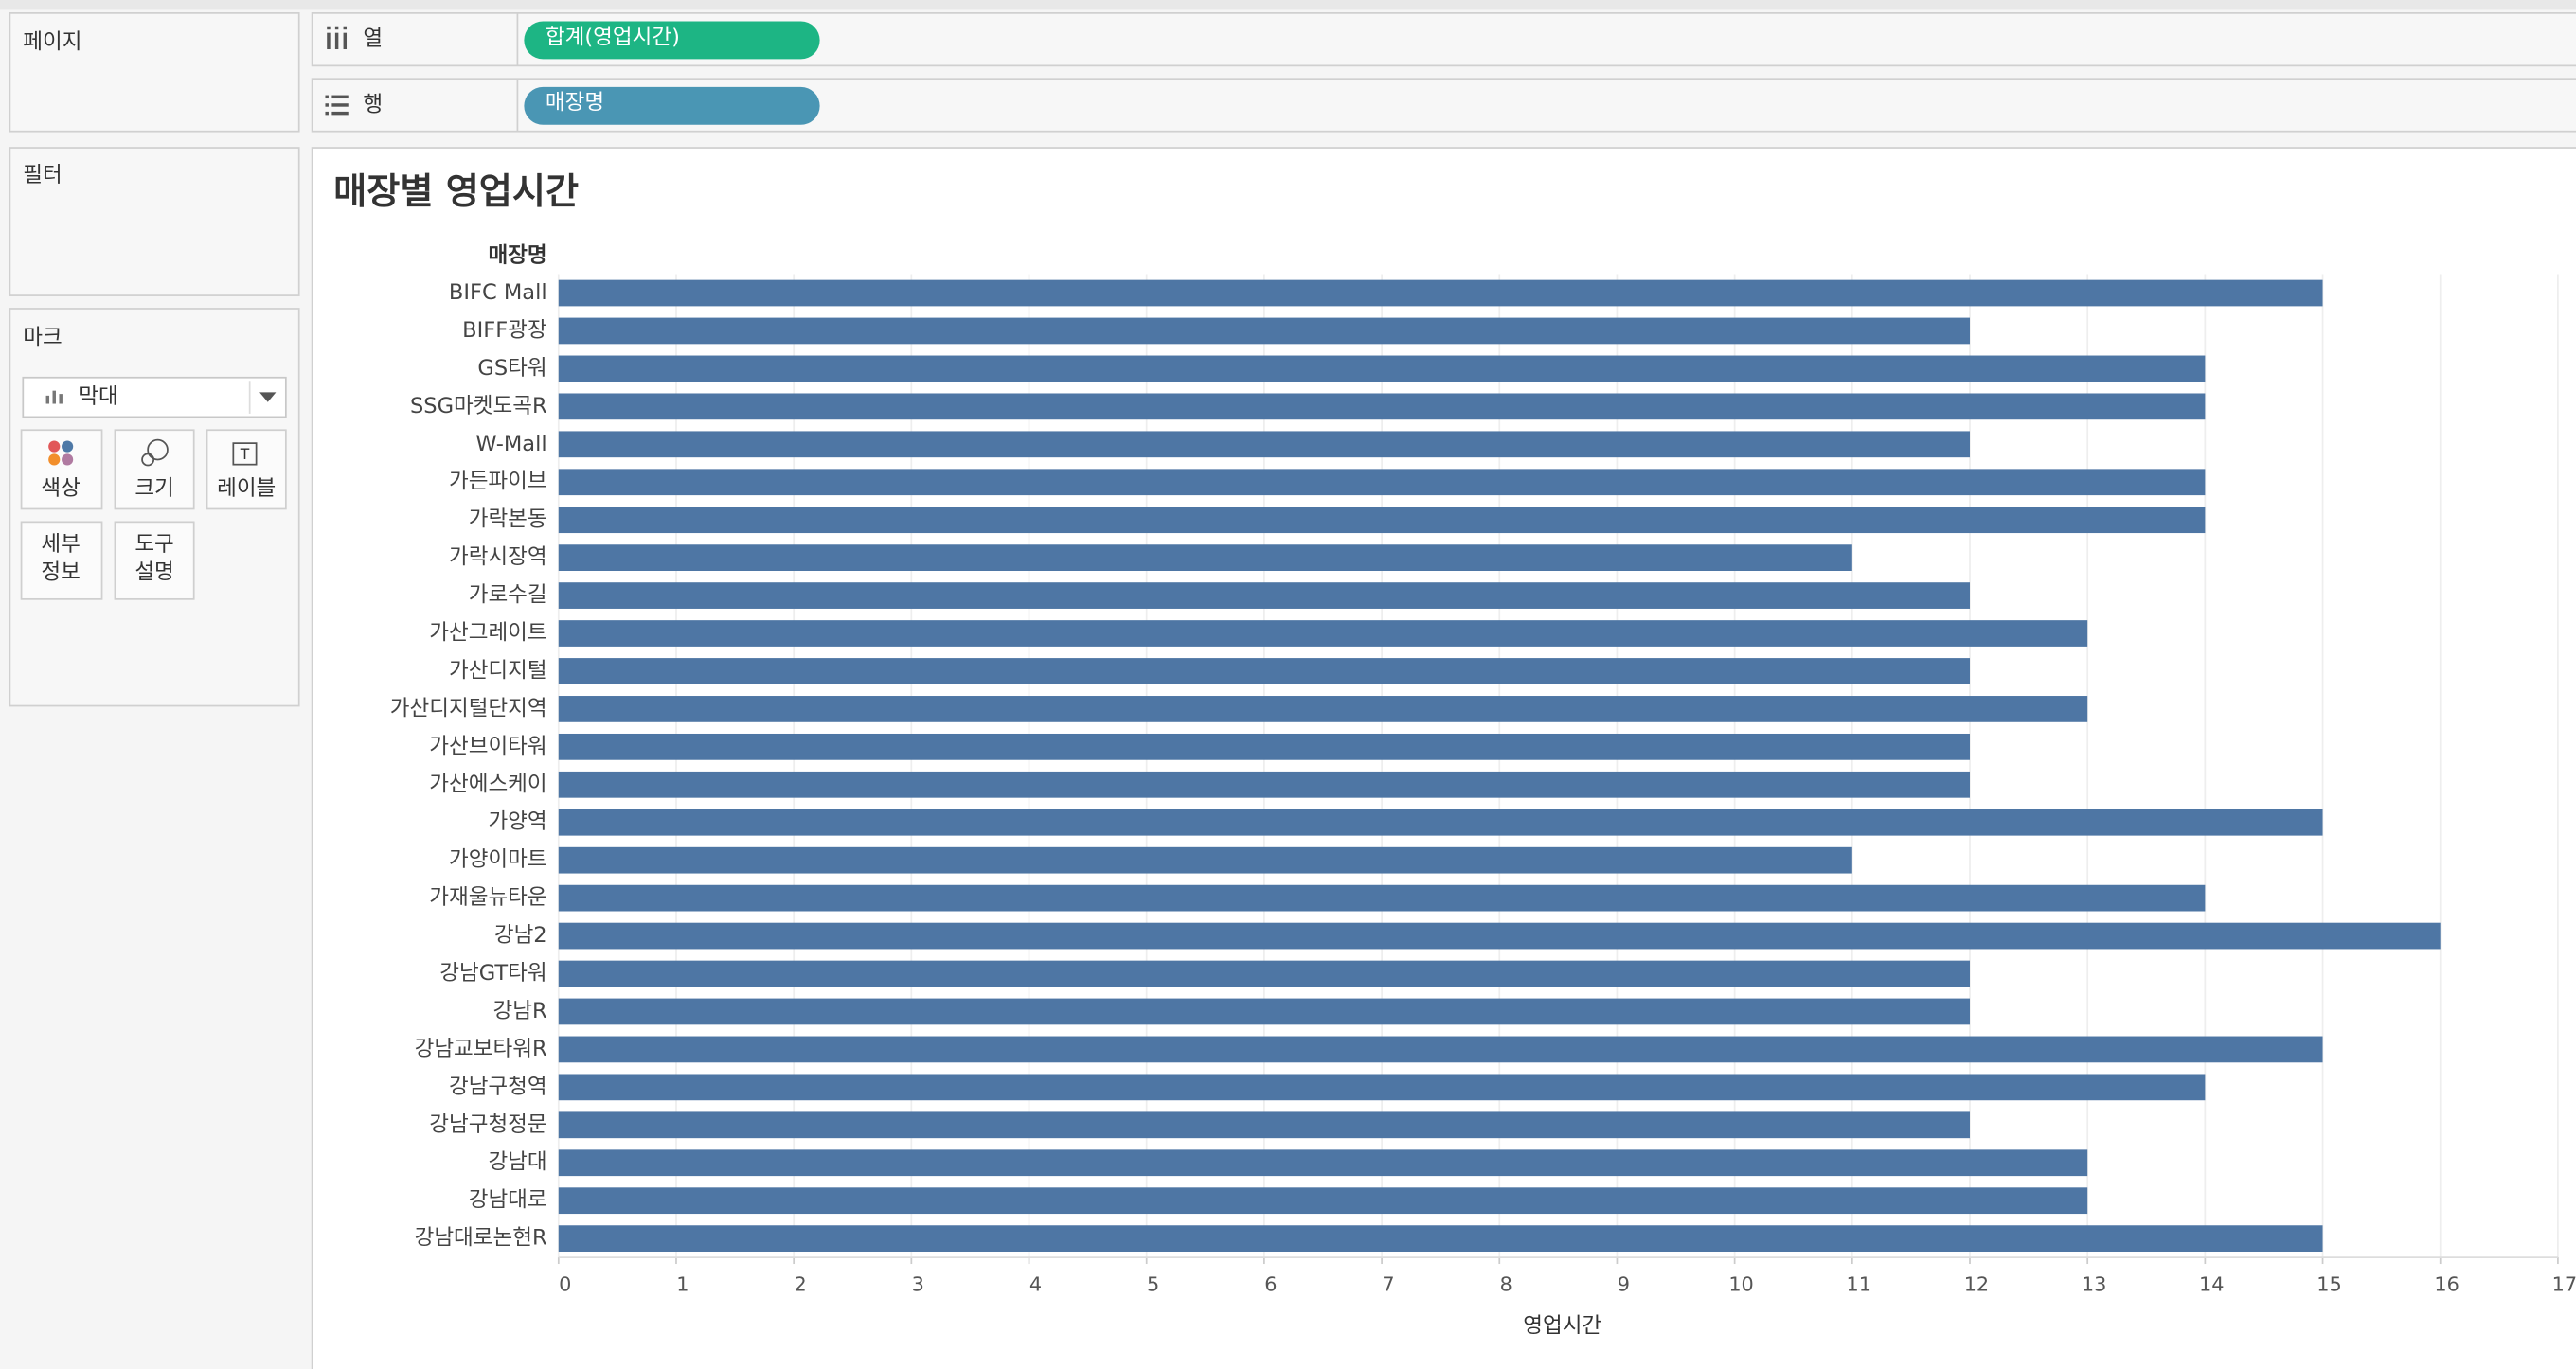  What do you see at coordinates (268, 397) in the screenshot?
I see `dropdown-arrow` at bounding box center [268, 397].